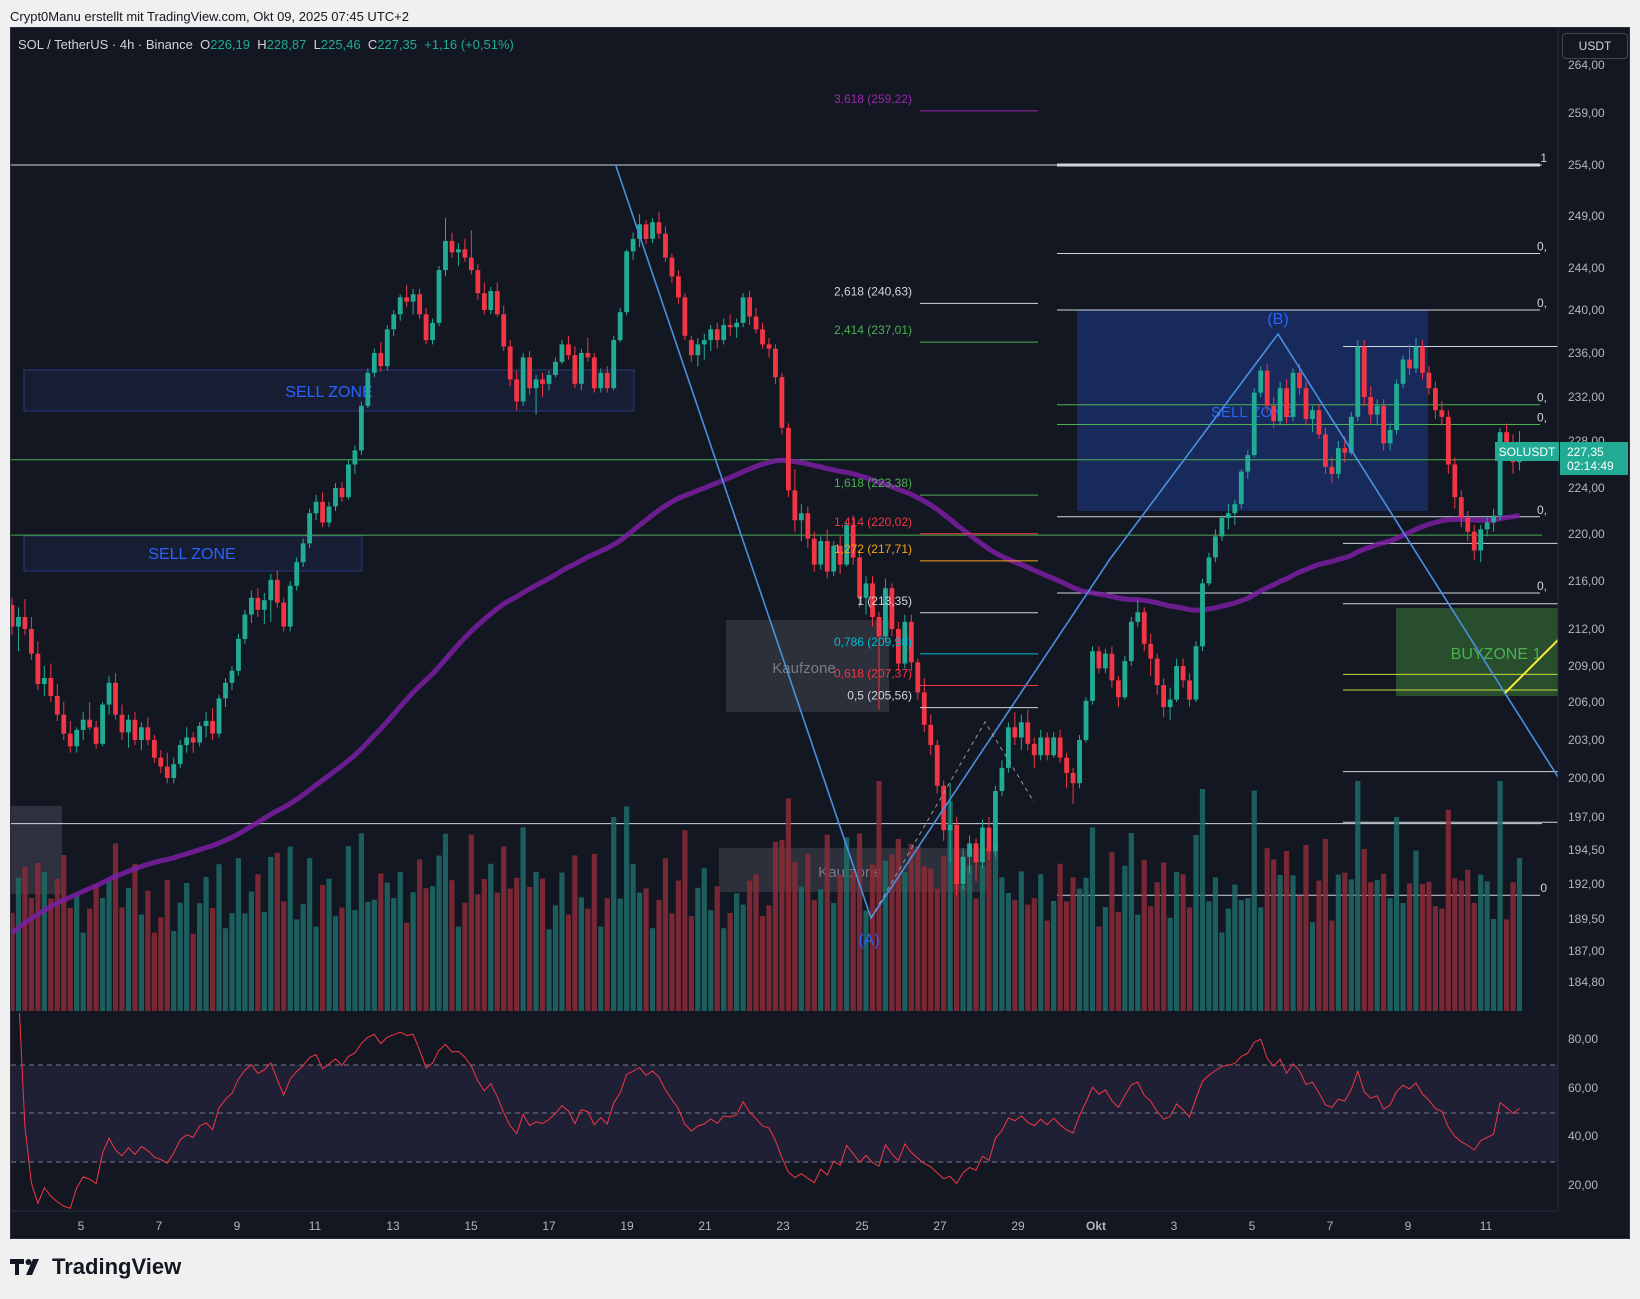 The width and height of the screenshot is (1640, 1299). What do you see at coordinates (317, 44) in the screenshot?
I see `low-label: L` at bounding box center [317, 44].